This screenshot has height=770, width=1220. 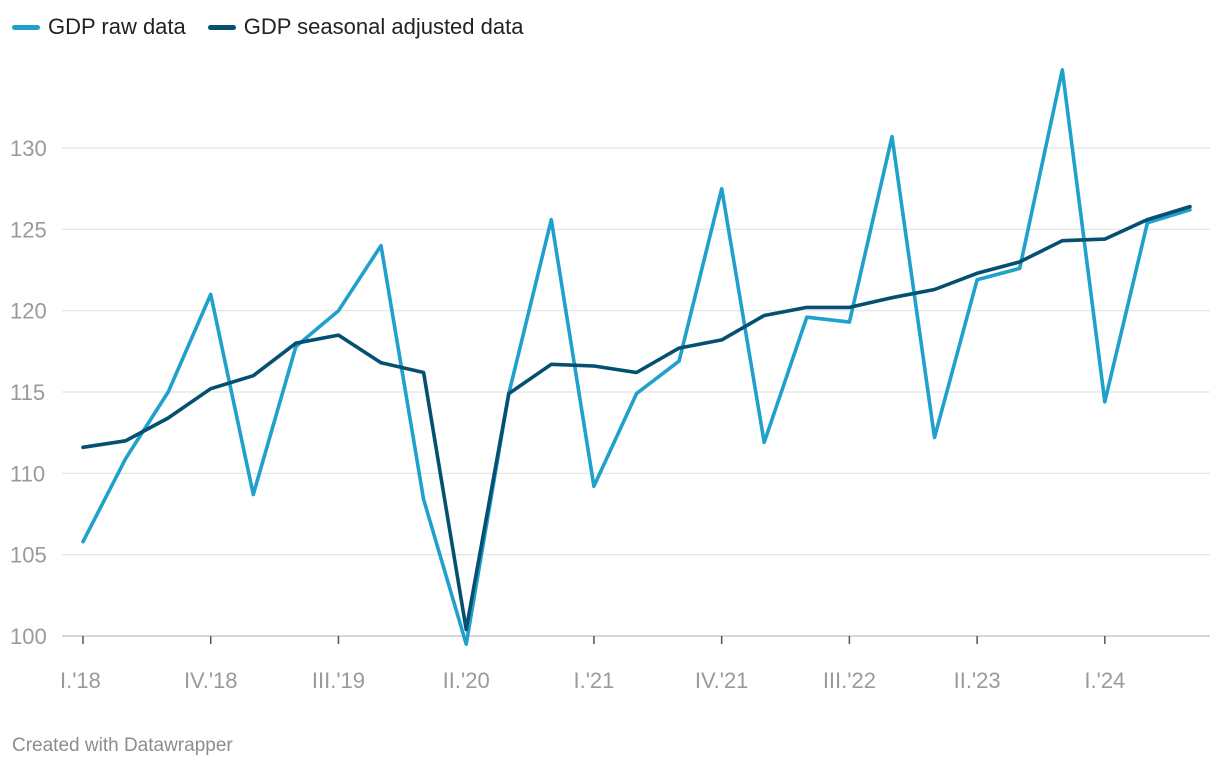 I want to click on legend-item-adjusted: GDP seasonal adjusted data, so click(x=365, y=27).